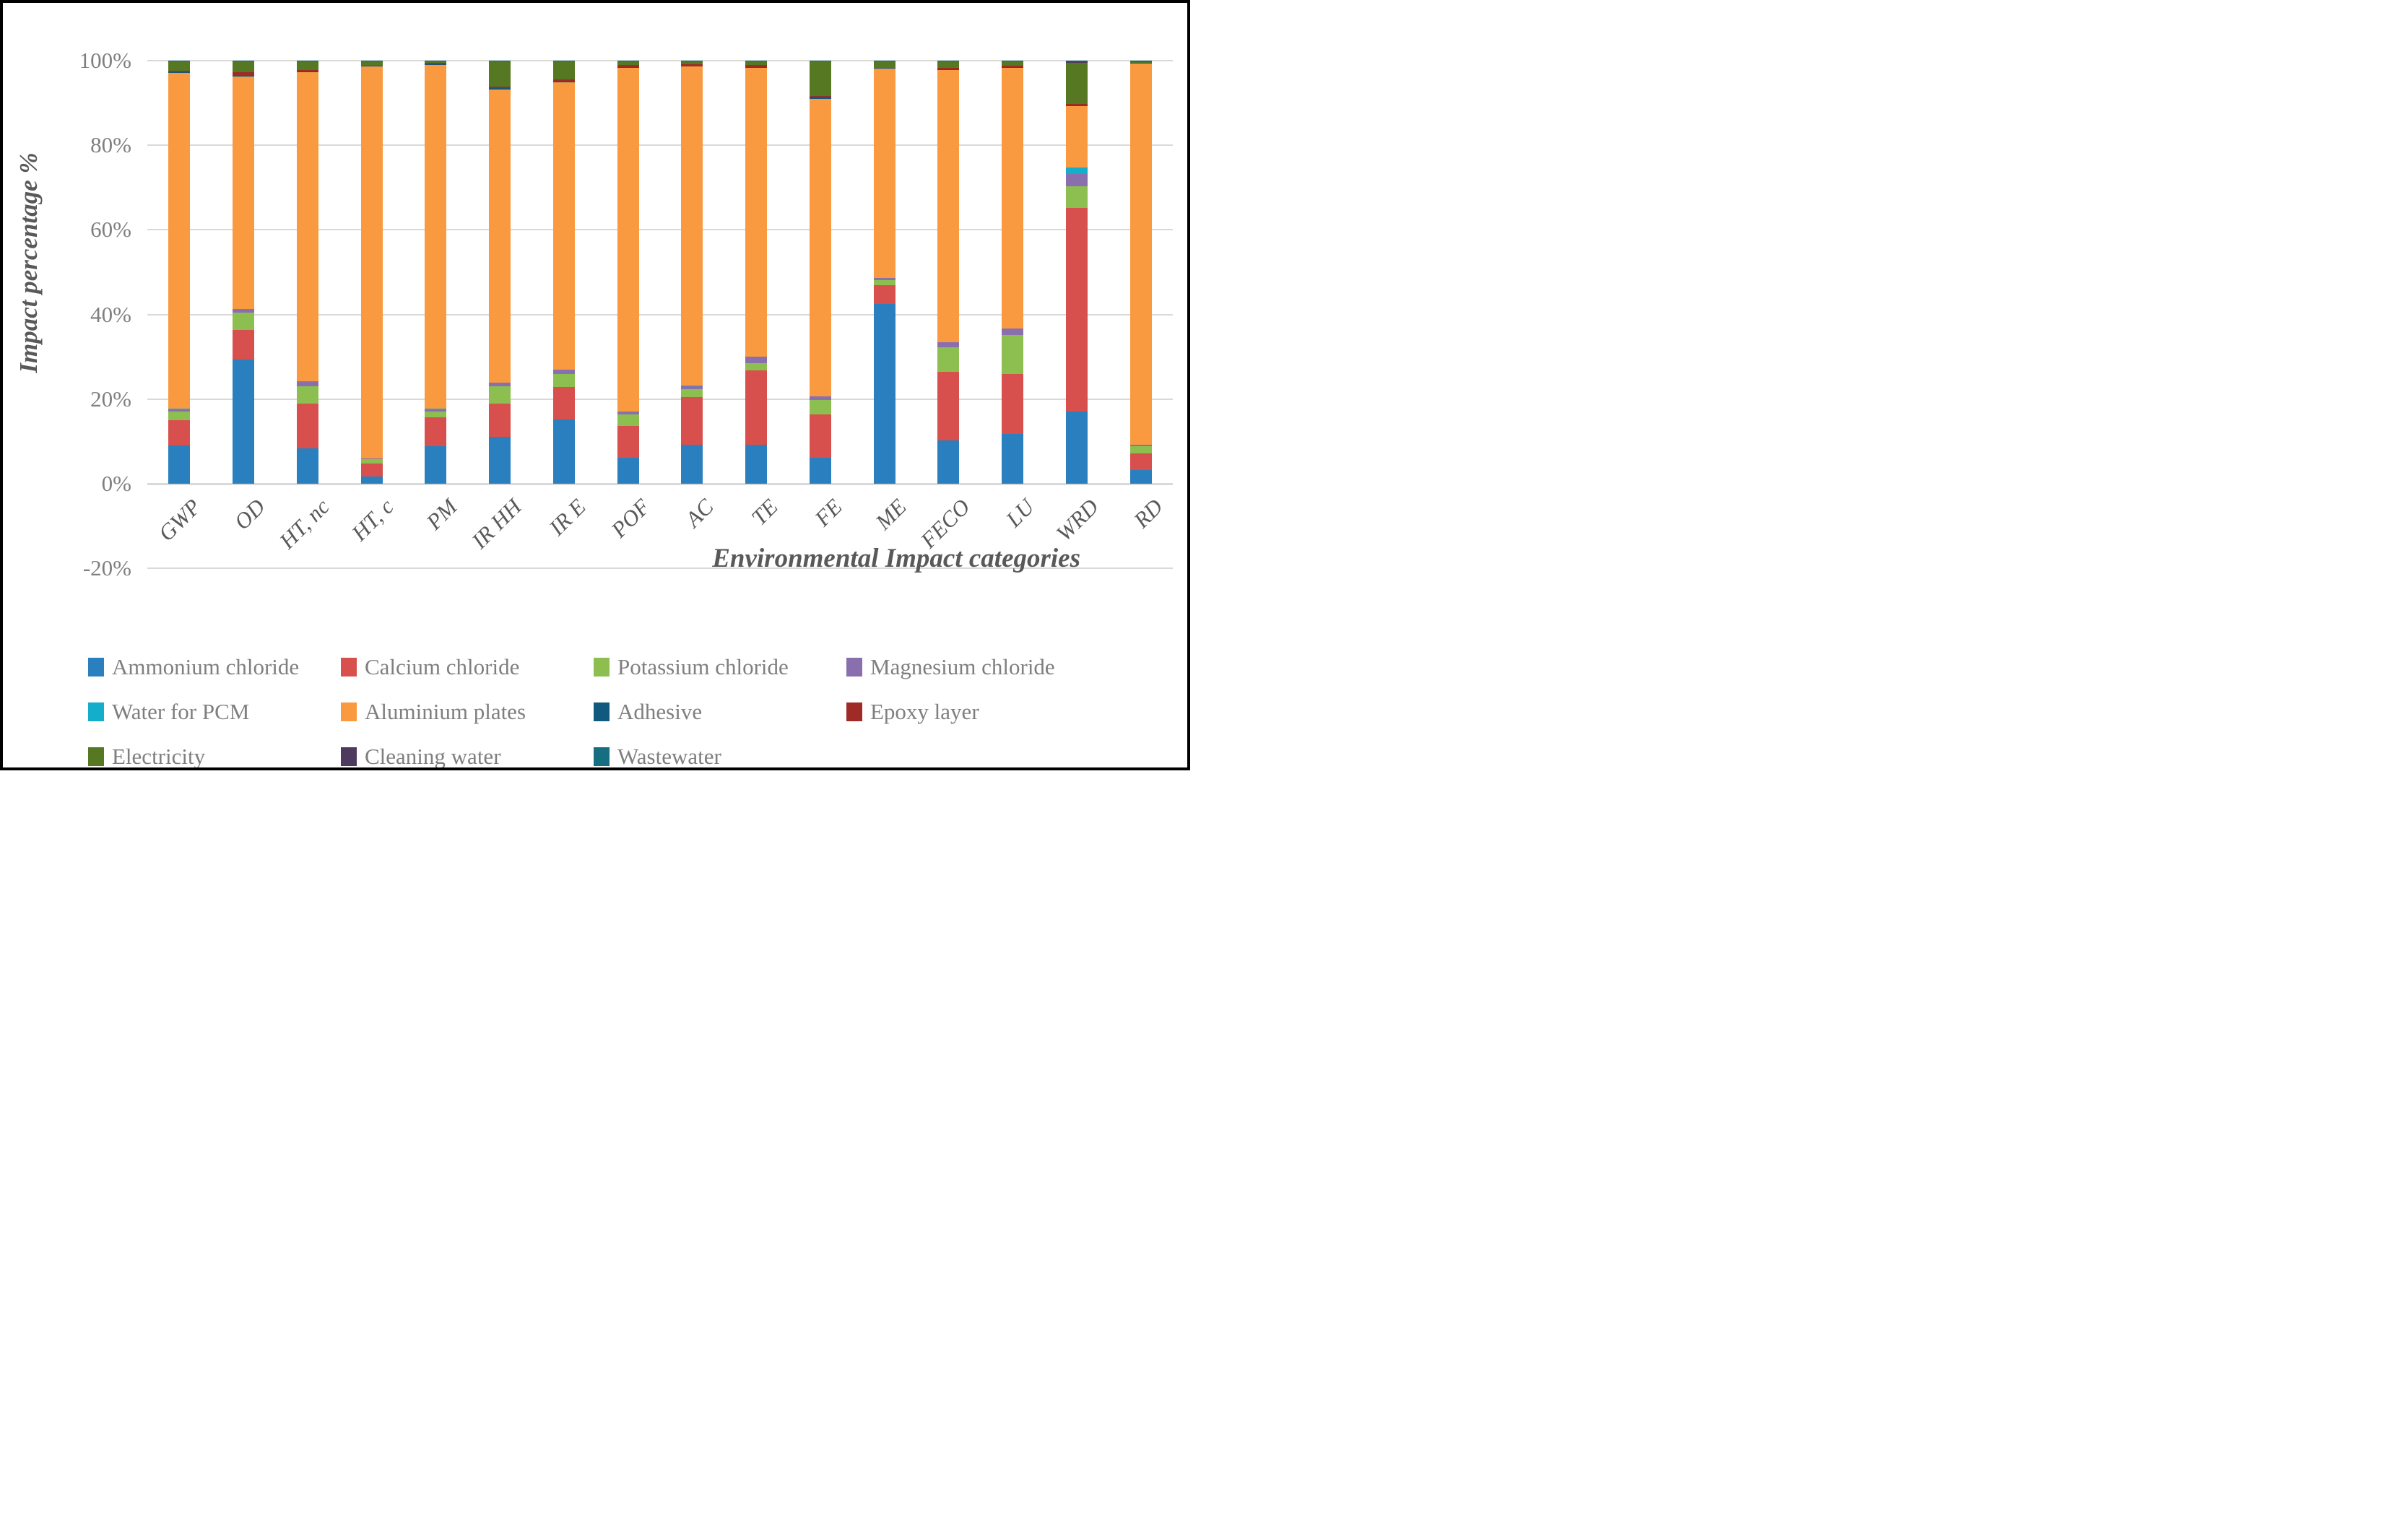 The height and width of the screenshot is (1540, 2381). I want to click on y-axis-title-text: Impact percentage %, so click(28, 262).